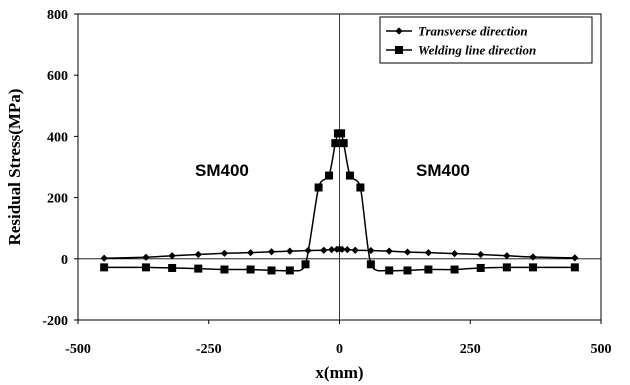  What do you see at coordinates (339, 372) in the screenshot?
I see `x-axis-label: x(mm)` at bounding box center [339, 372].